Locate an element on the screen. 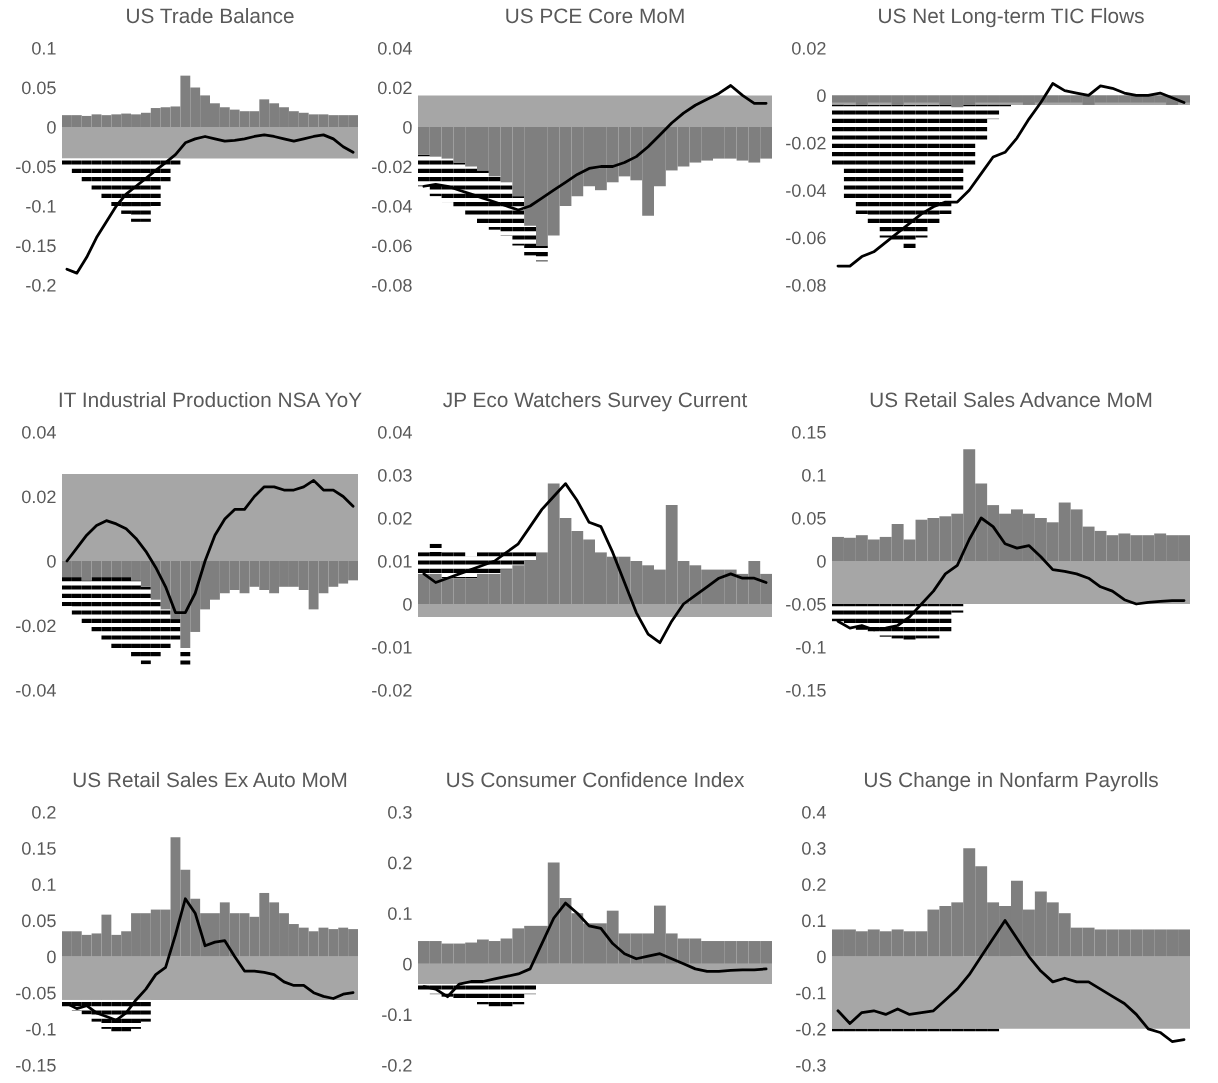 This screenshot has height=1083, width=1218. chart-title: JP Eco Watchers Survey Current is located at coordinates (595, 401).